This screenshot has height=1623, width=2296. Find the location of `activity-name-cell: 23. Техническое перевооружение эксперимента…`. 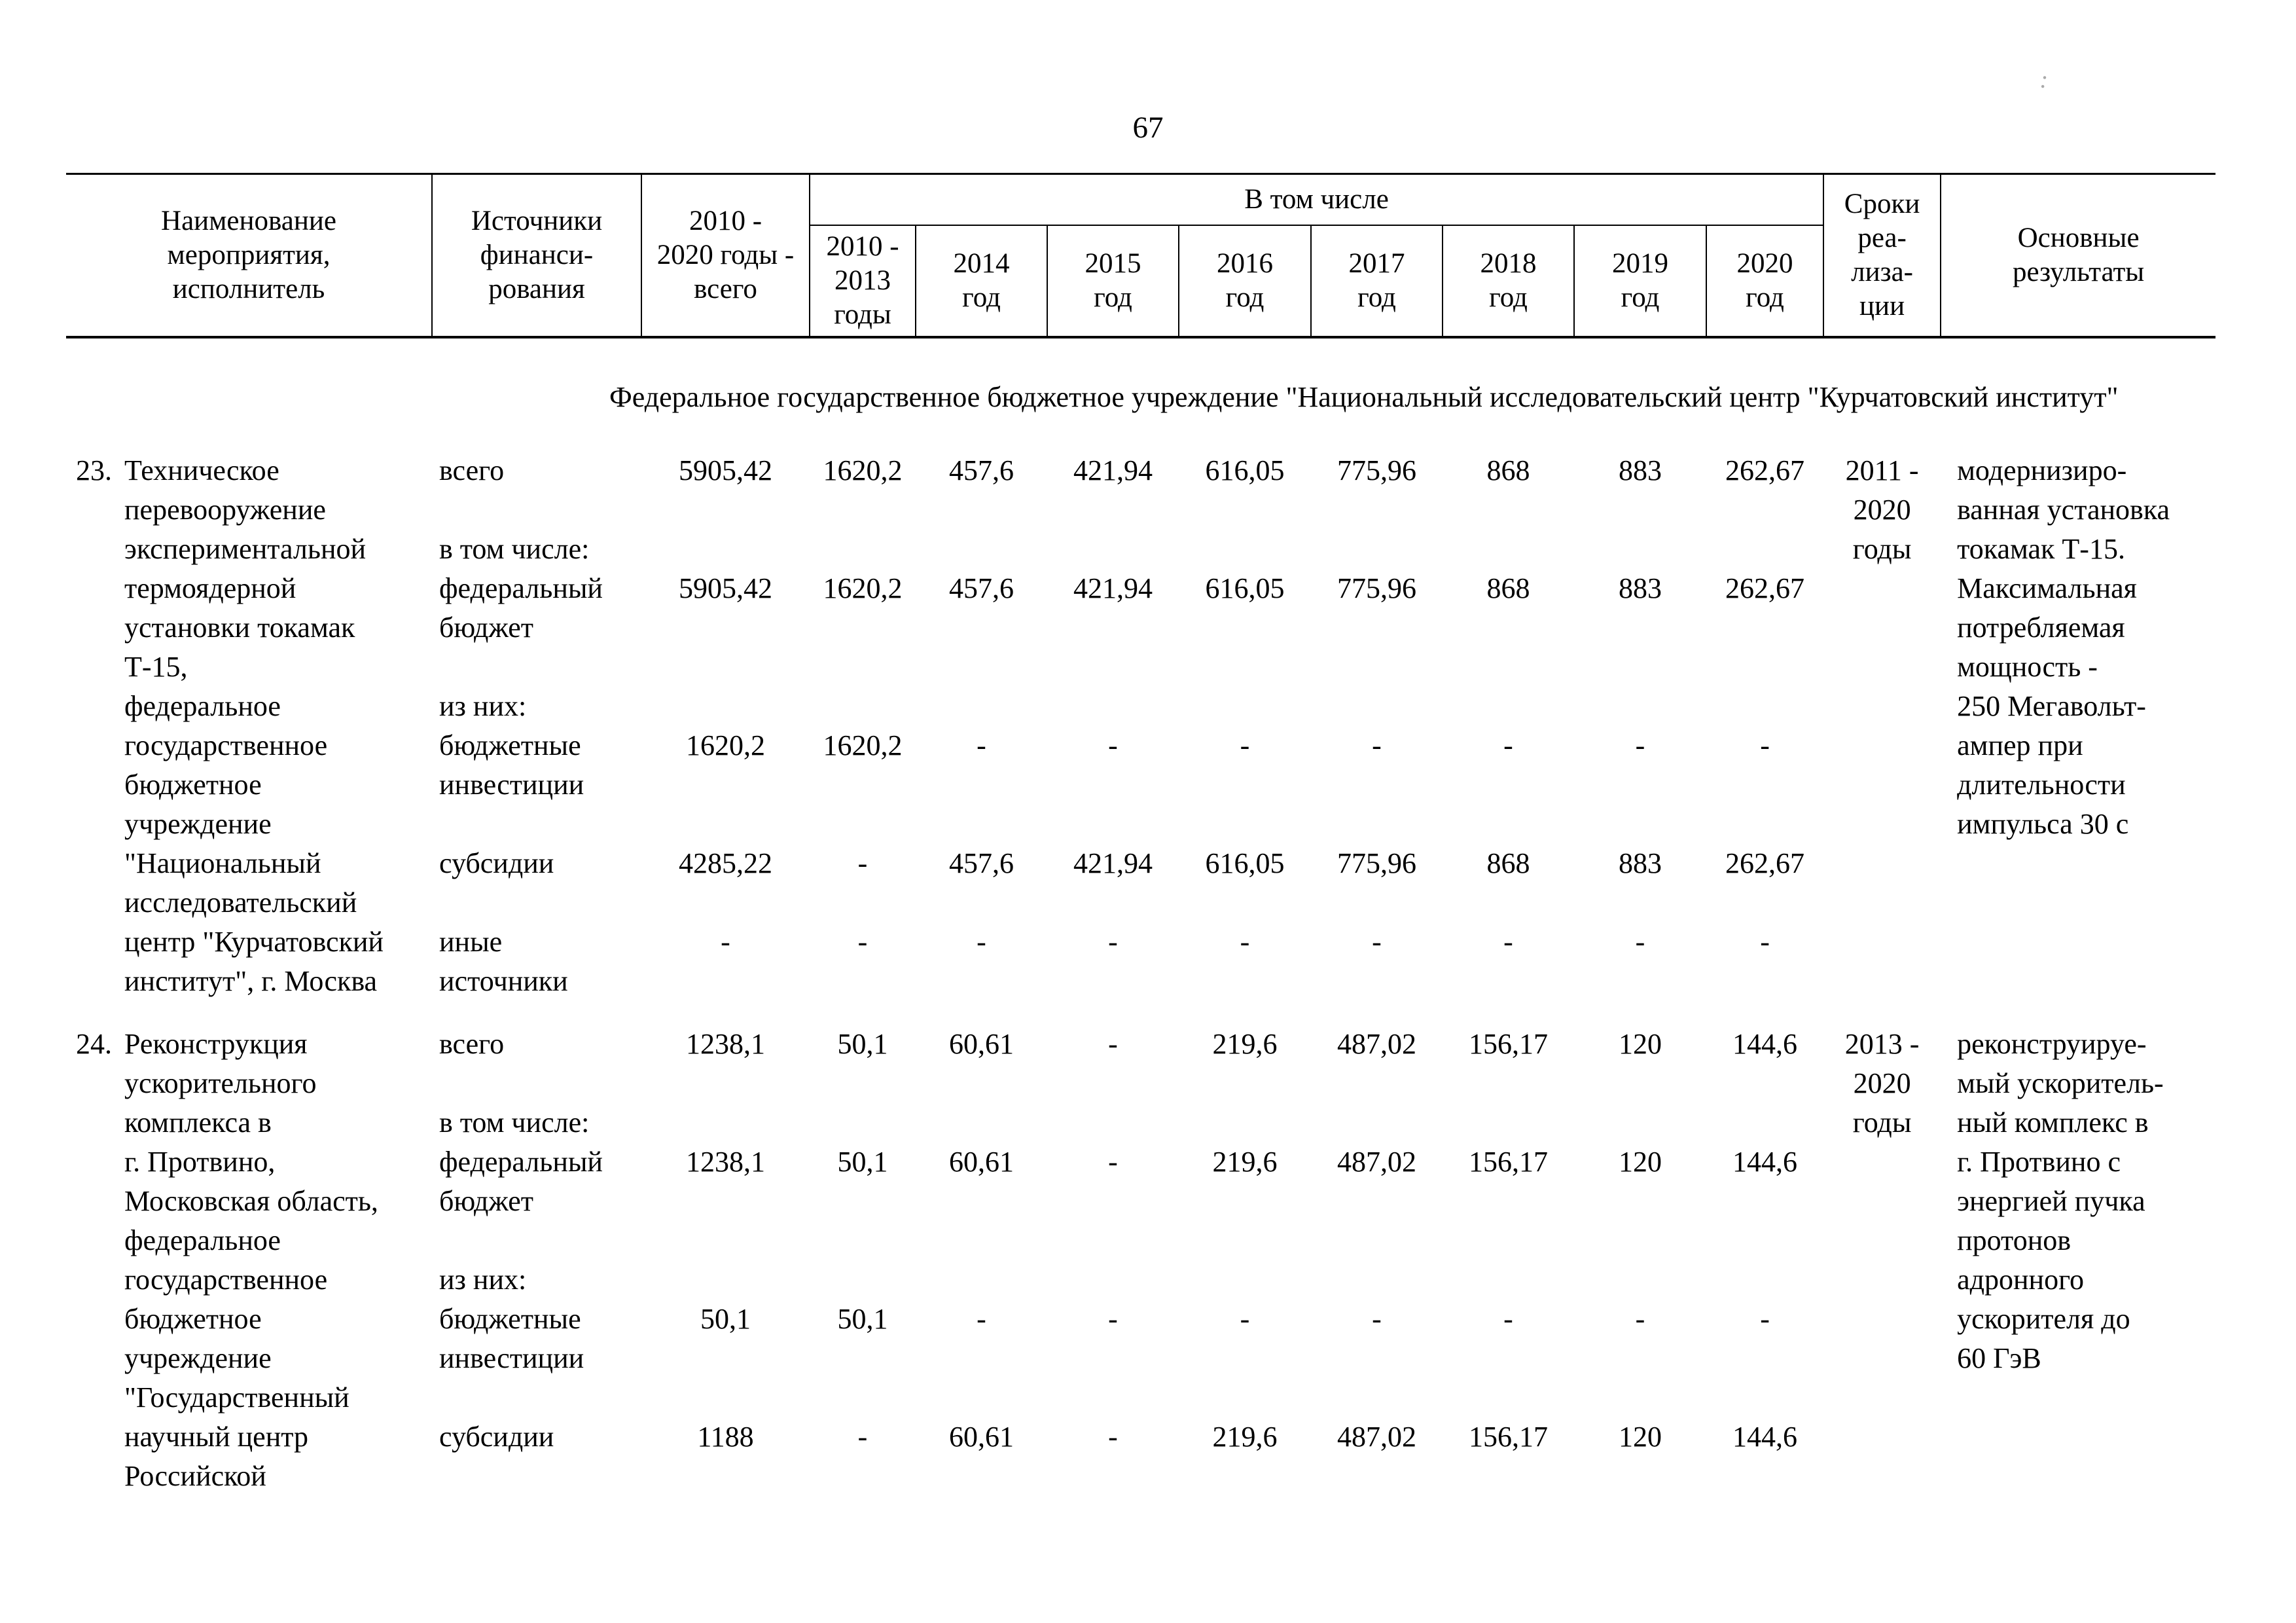

activity-name-cell: 23. Техническое перевооружение эксперимента… is located at coordinates (249, 726).